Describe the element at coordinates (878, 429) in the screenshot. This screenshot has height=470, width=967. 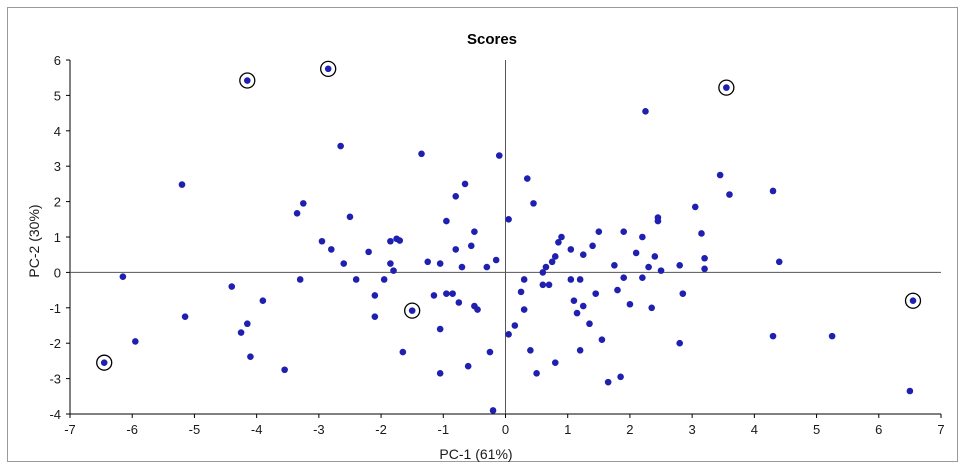
I see `x-tick-label: 6` at that location.